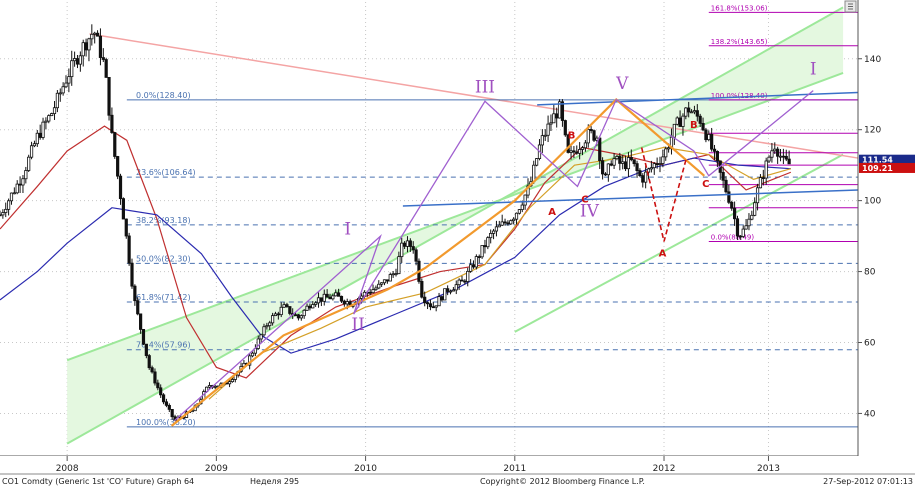 The image size is (915, 487). I want to click on wave-label: B, so click(694, 125).